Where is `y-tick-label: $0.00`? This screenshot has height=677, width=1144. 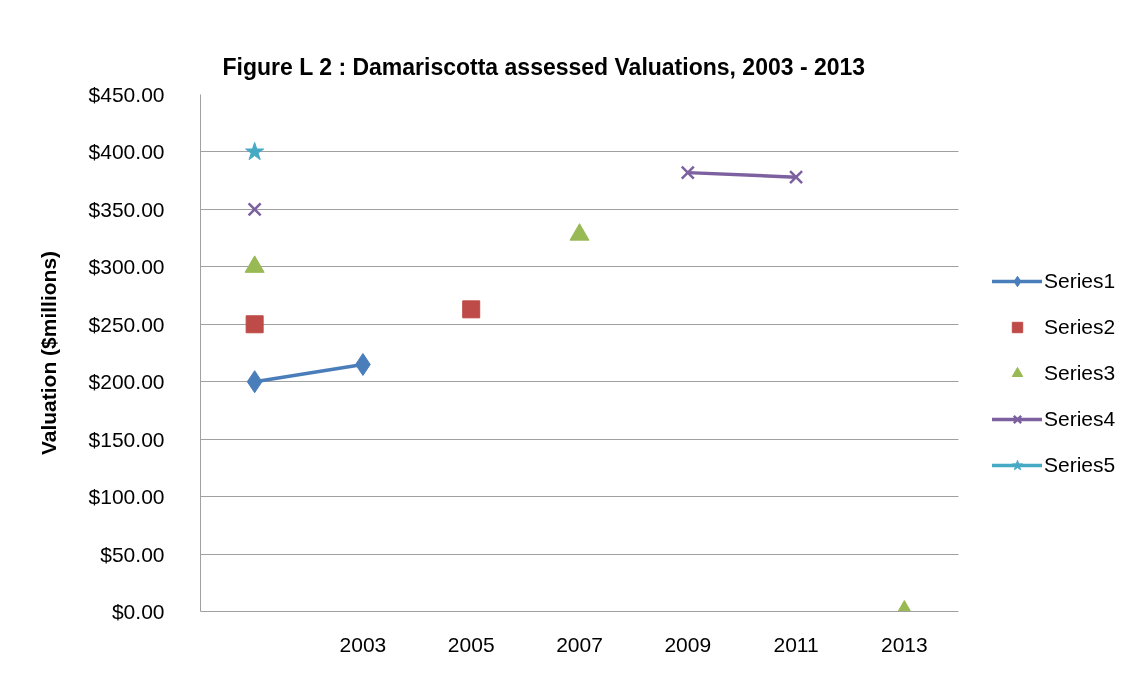
y-tick-label: $0.00 is located at coordinates (138, 611).